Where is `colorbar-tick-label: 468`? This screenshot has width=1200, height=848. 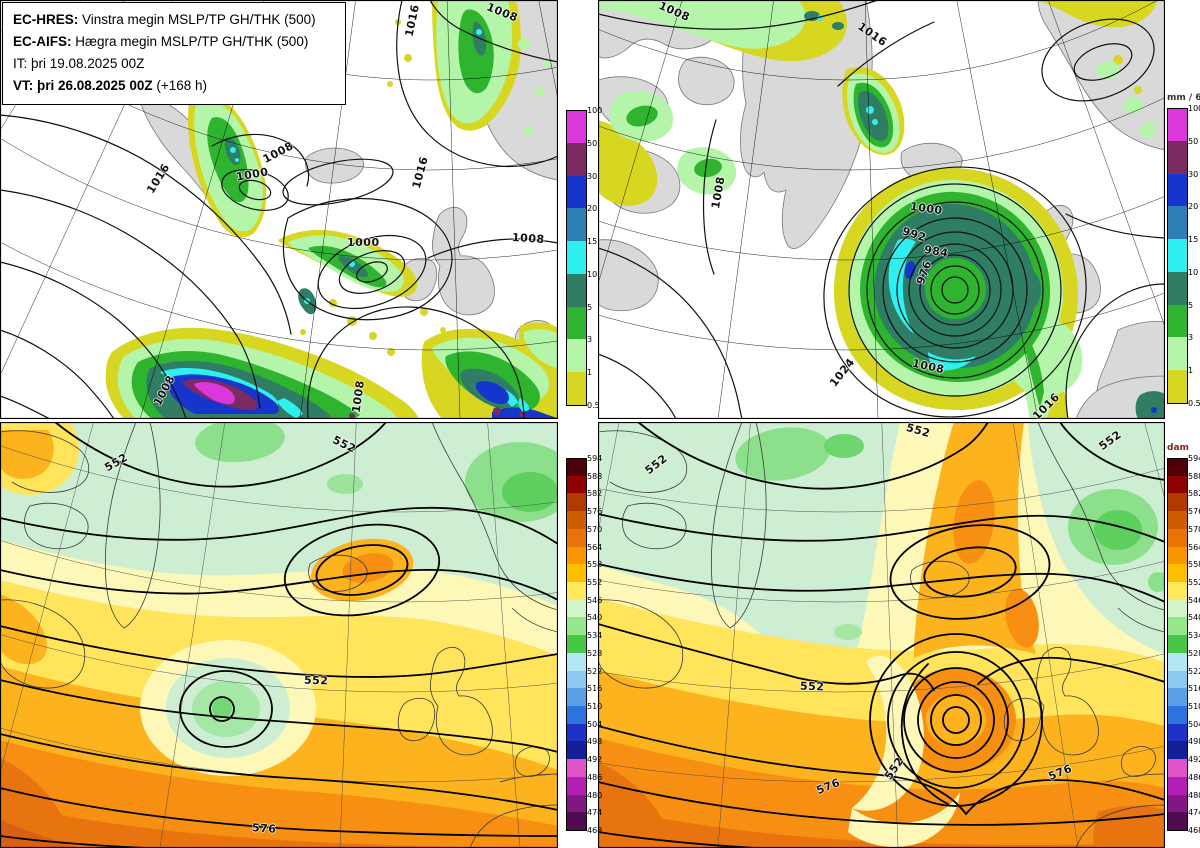 colorbar-tick-label: 468 is located at coordinates (1194, 830).